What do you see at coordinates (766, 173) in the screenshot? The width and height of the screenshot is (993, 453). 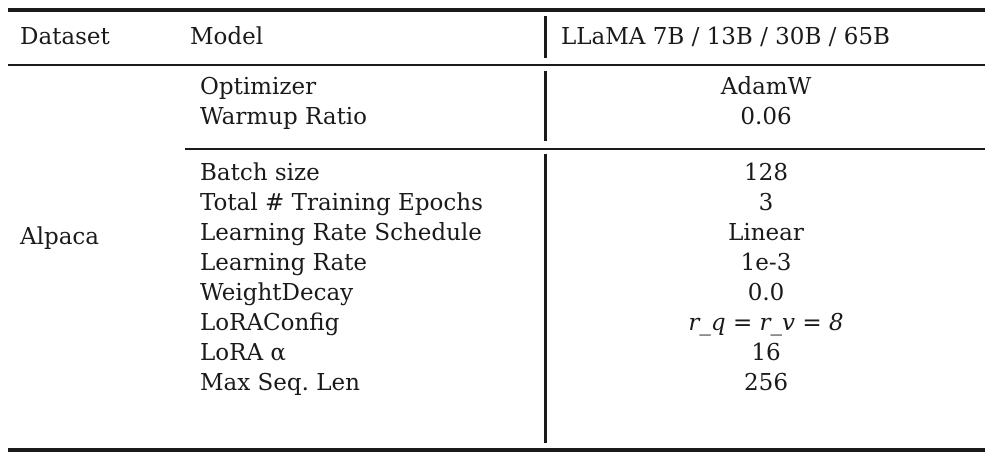 I see `value-batch-size: 128` at bounding box center [766, 173].